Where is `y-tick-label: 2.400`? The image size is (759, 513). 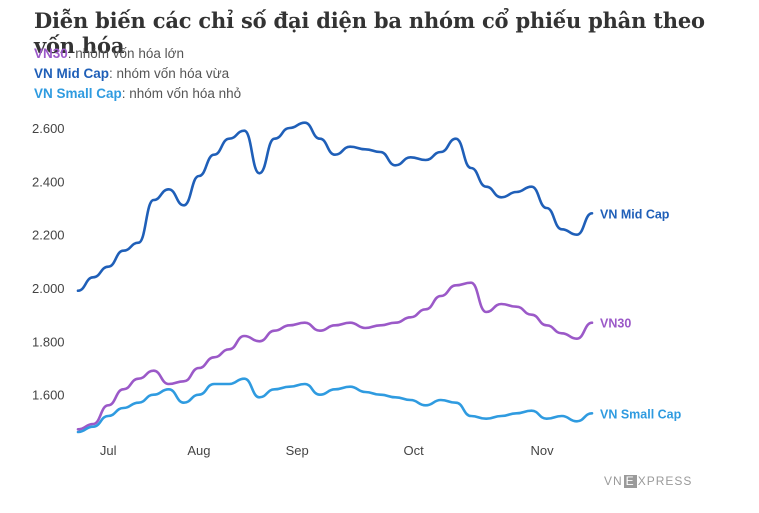 y-tick-label: 2.400 is located at coordinates (48, 181).